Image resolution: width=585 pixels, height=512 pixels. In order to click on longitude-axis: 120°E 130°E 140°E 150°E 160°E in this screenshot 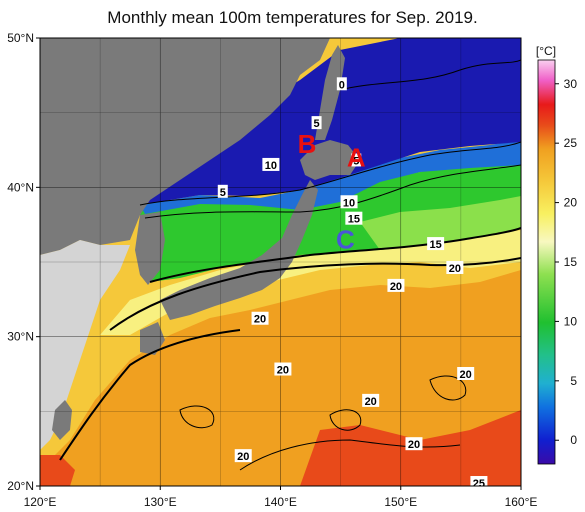, I will do `click(281, 497)`.